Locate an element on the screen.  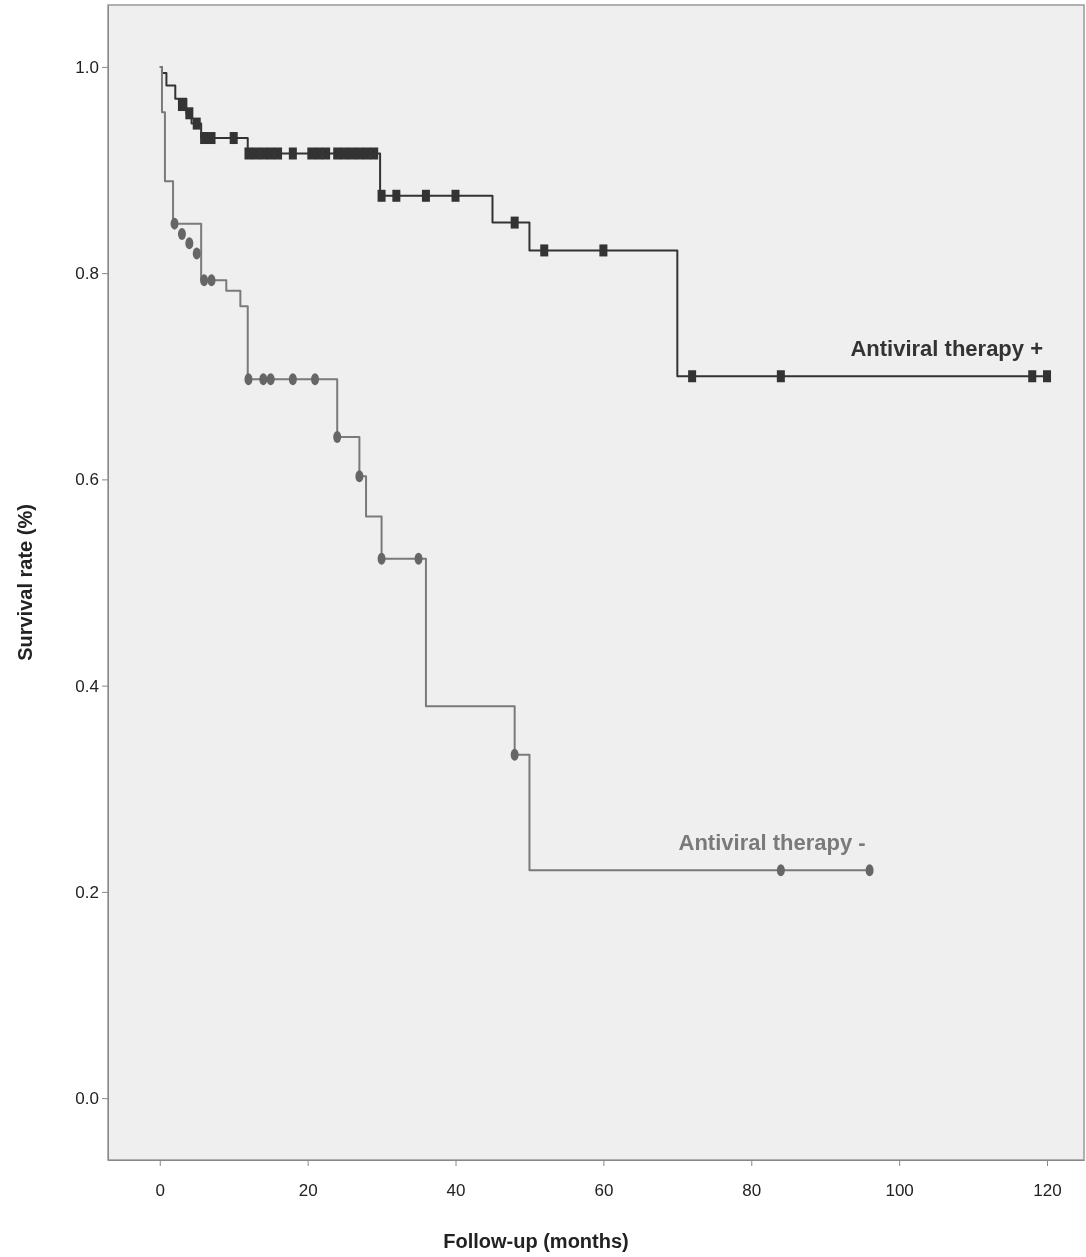
x-tick-label: 80 is located at coordinates (752, 1191).